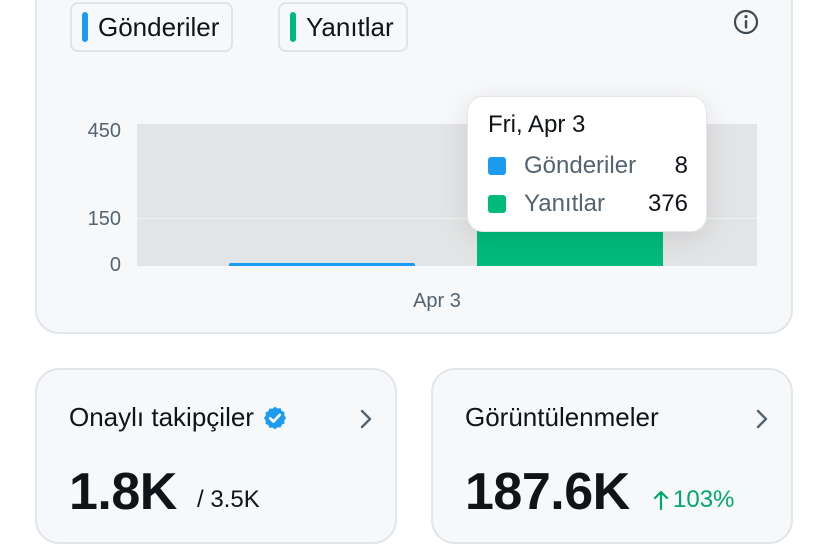 The width and height of the screenshot is (828, 556). Describe the element at coordinates (275, 417) in the screenshot. I see `verified-badge-icon` at that location.